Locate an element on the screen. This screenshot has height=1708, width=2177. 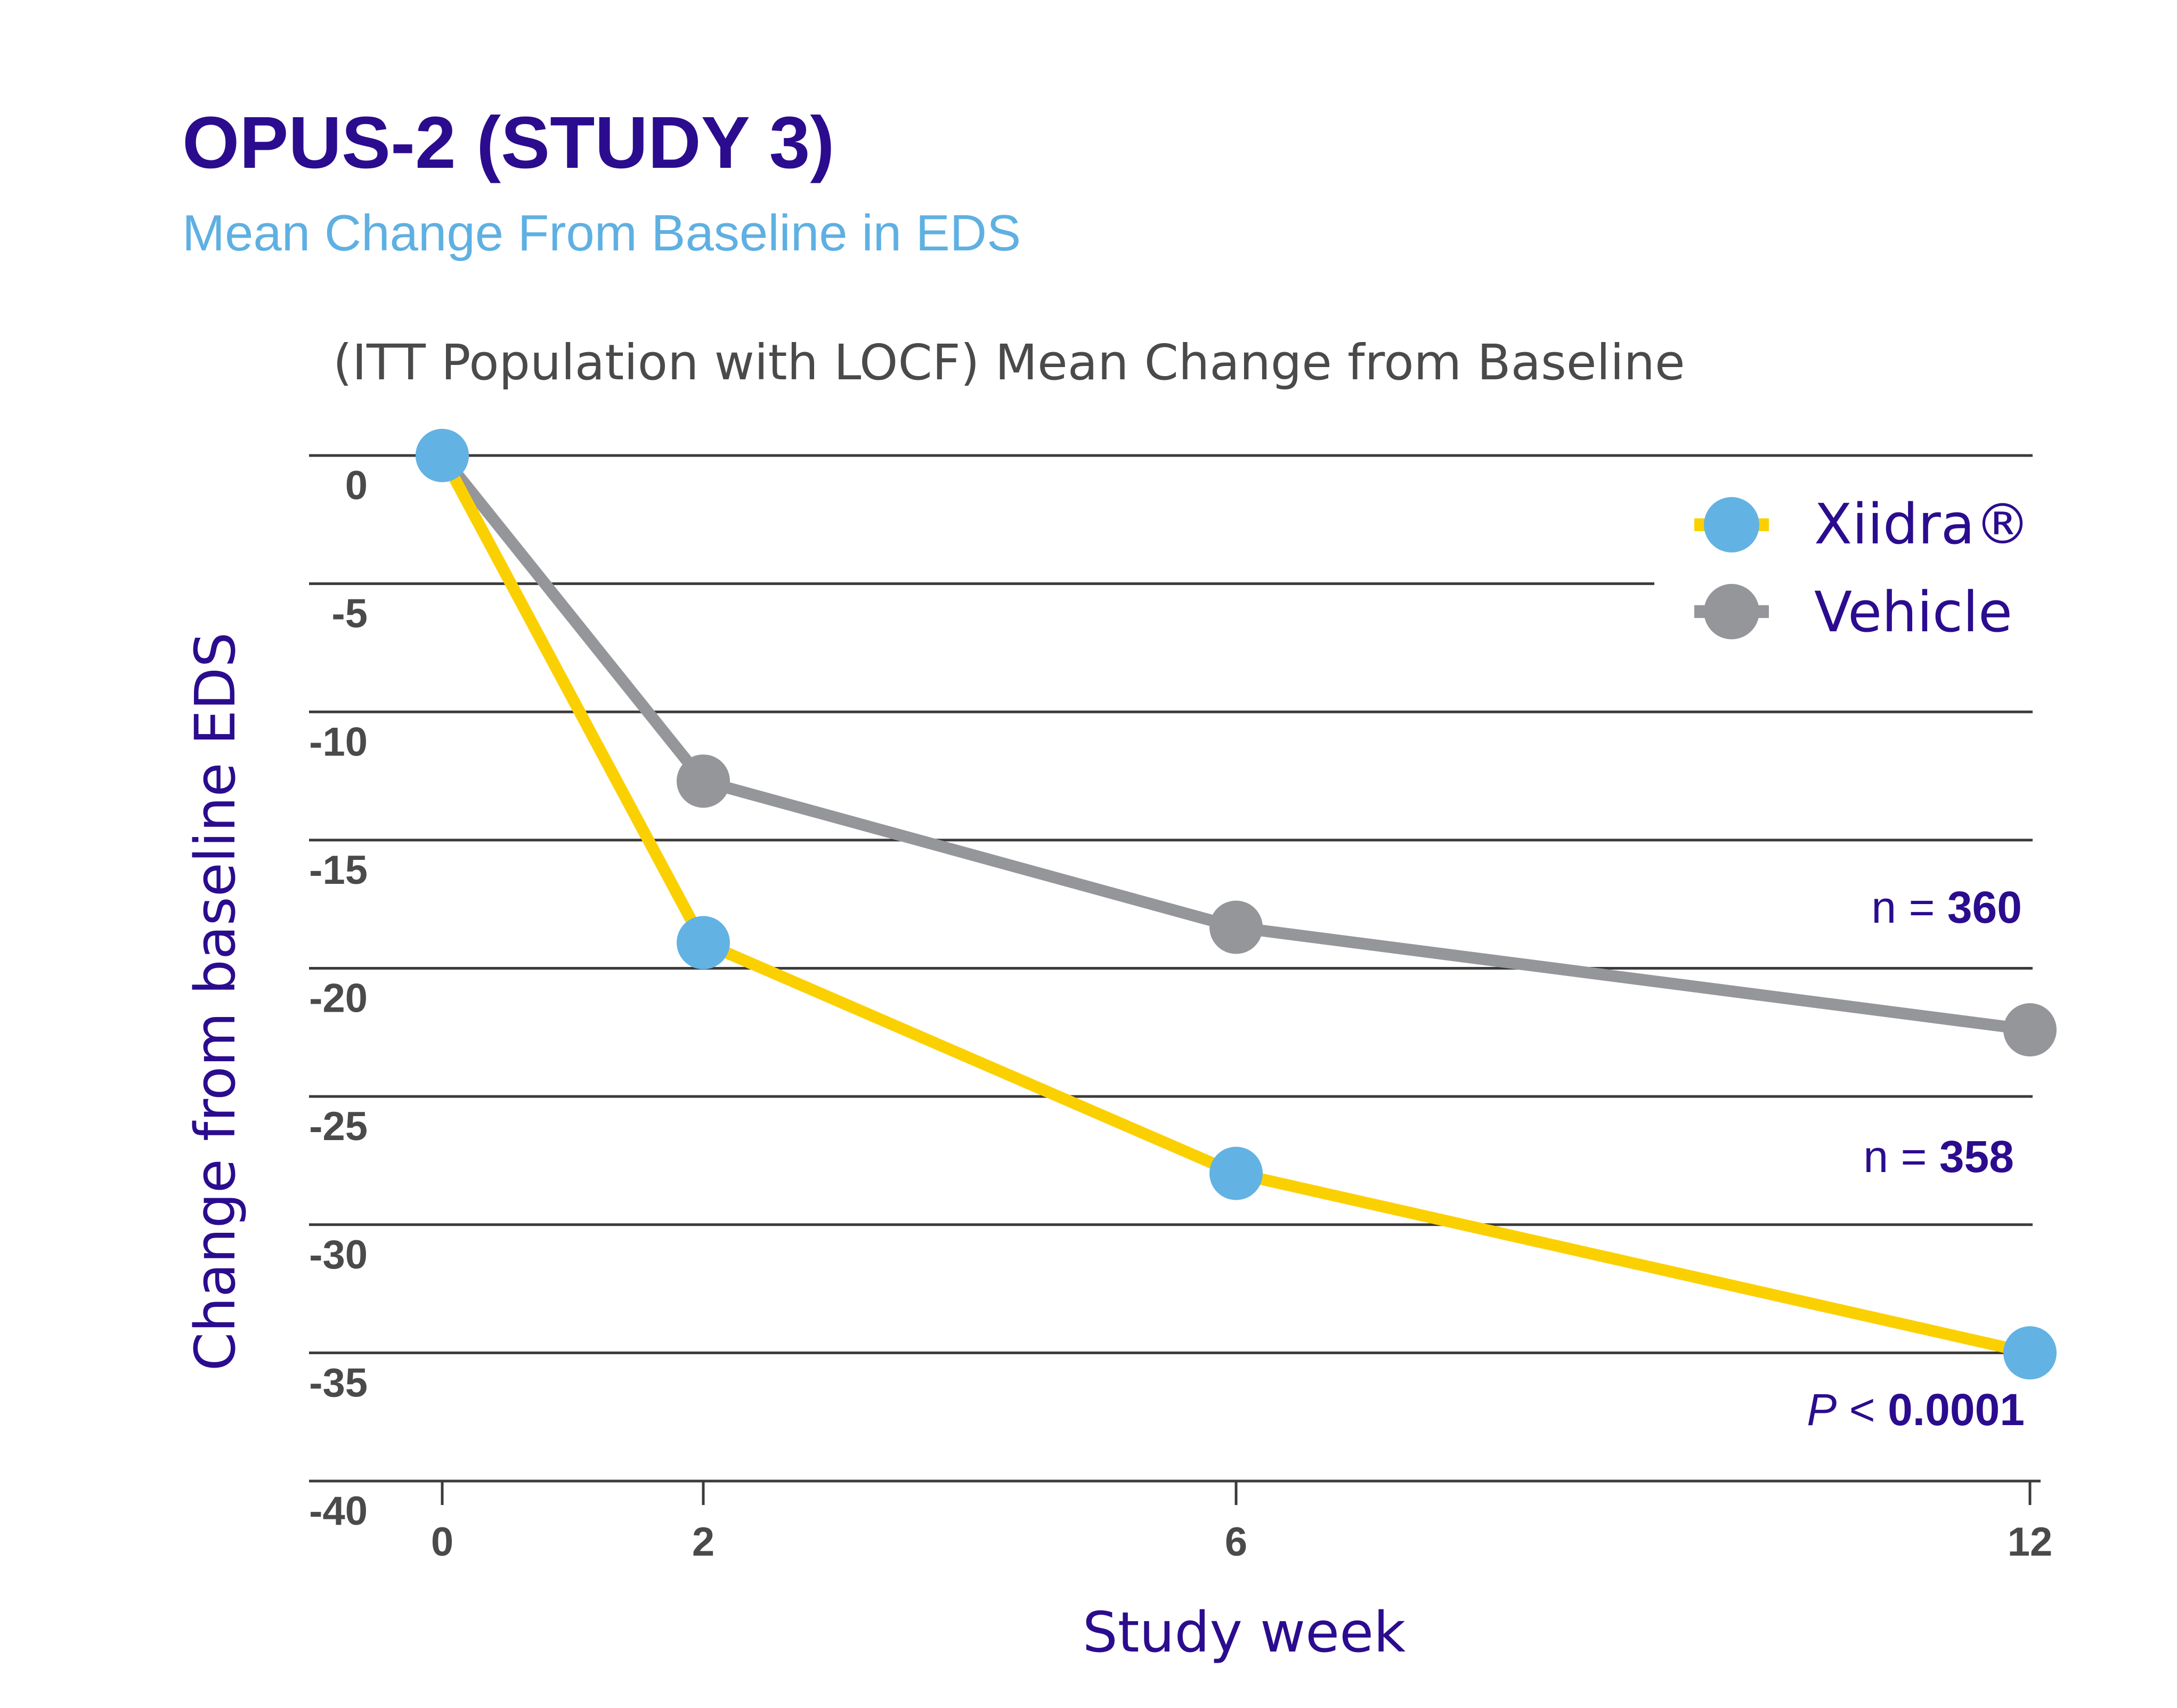
legend-item-xiidra: Xiidra® is located at coordinates (1862, 524).